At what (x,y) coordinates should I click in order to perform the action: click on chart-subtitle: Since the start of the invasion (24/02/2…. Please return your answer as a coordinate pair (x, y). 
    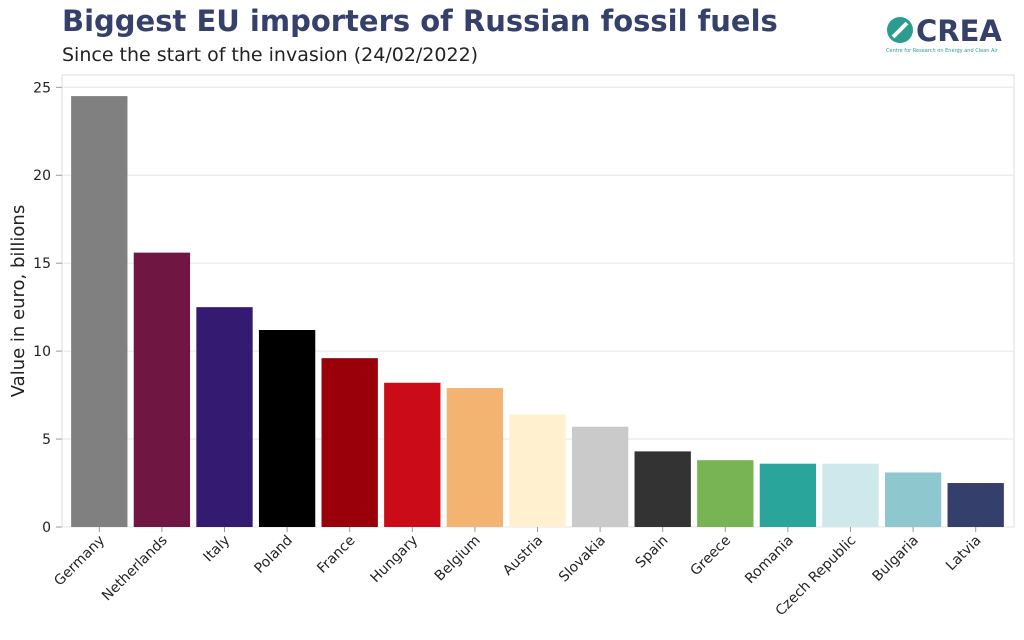
    Looking at the image, I should click on (270, 55).